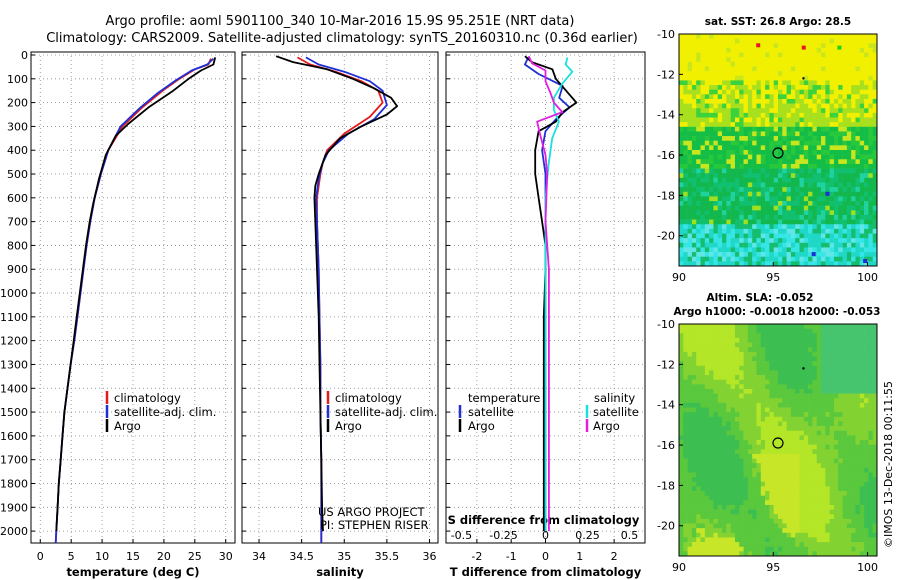  I want to click on map-y-tick-label: -16, so click(666, 155).